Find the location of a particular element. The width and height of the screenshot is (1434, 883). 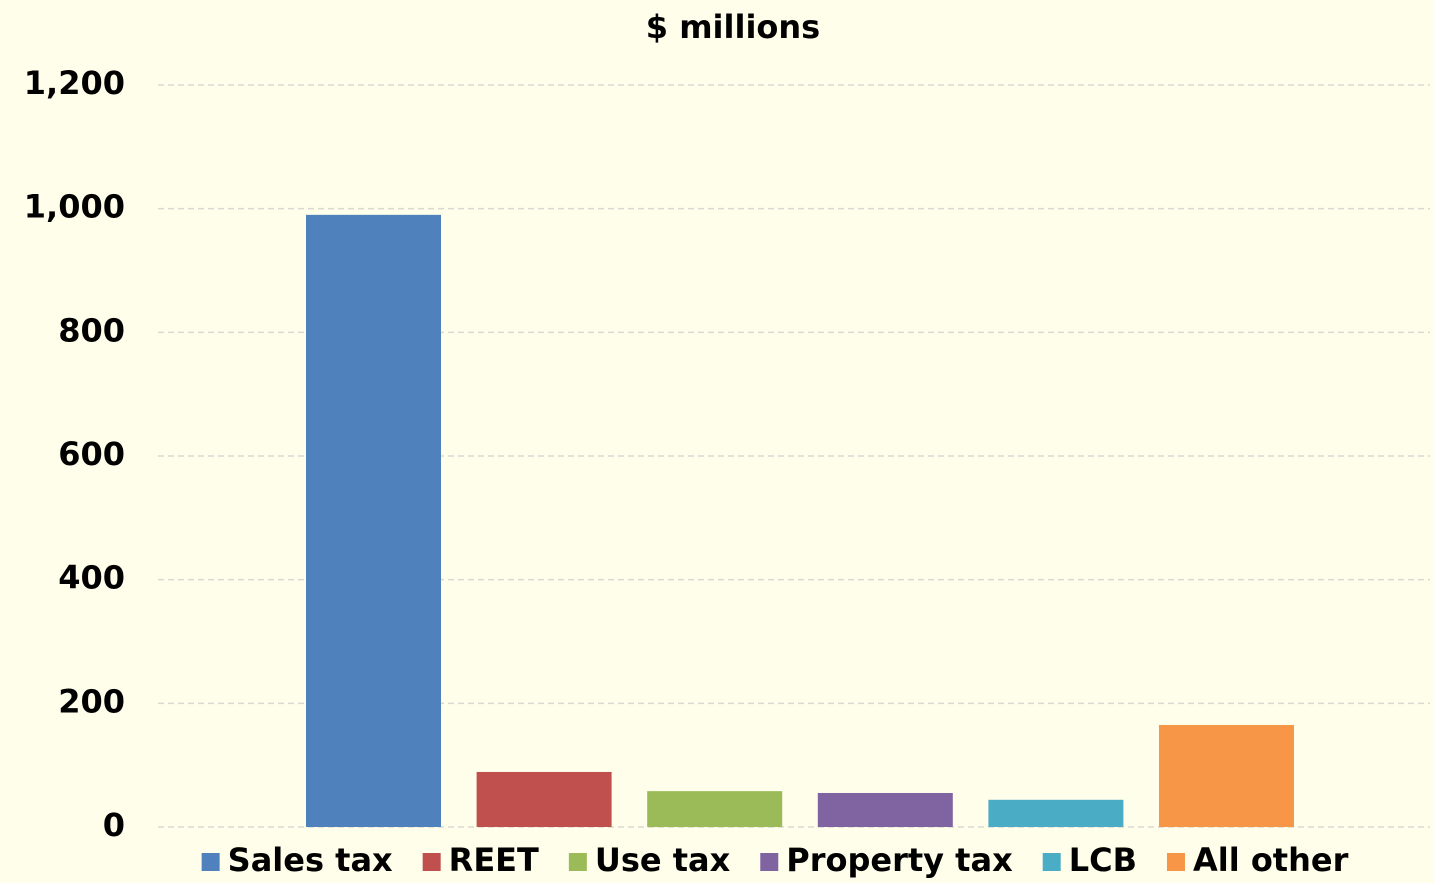

y-tick-label: 400 is located at coordinates (91, 578).